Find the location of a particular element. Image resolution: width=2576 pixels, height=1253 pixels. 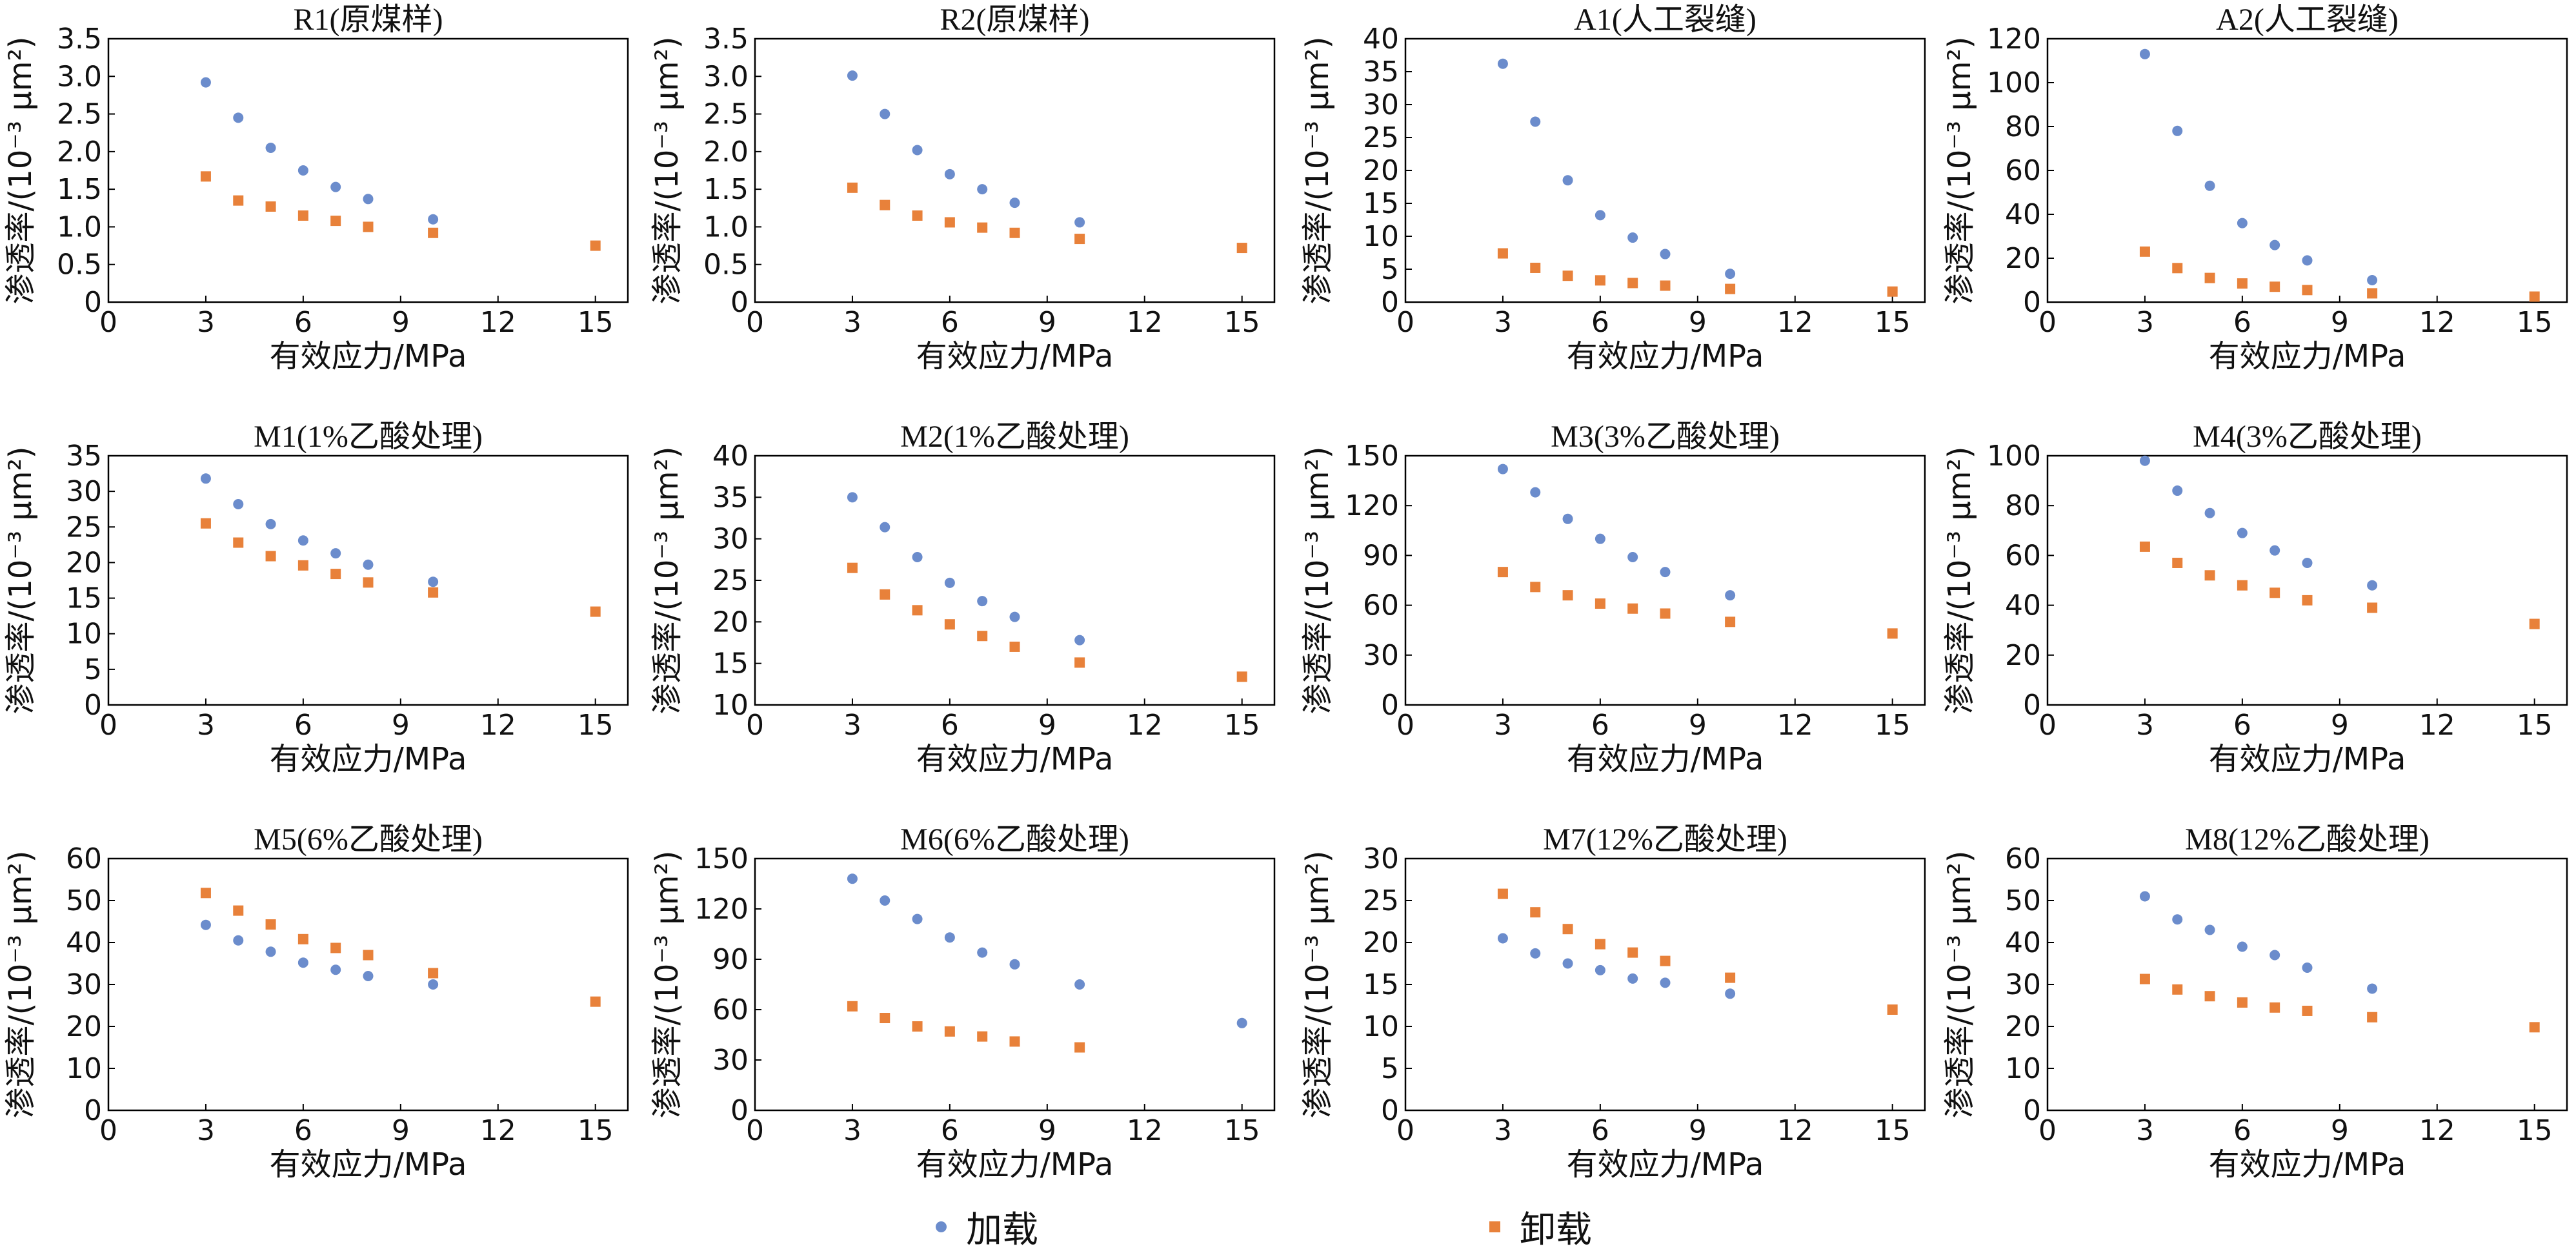

y-tick-label: 100 is located at coordinates (2014, 456).